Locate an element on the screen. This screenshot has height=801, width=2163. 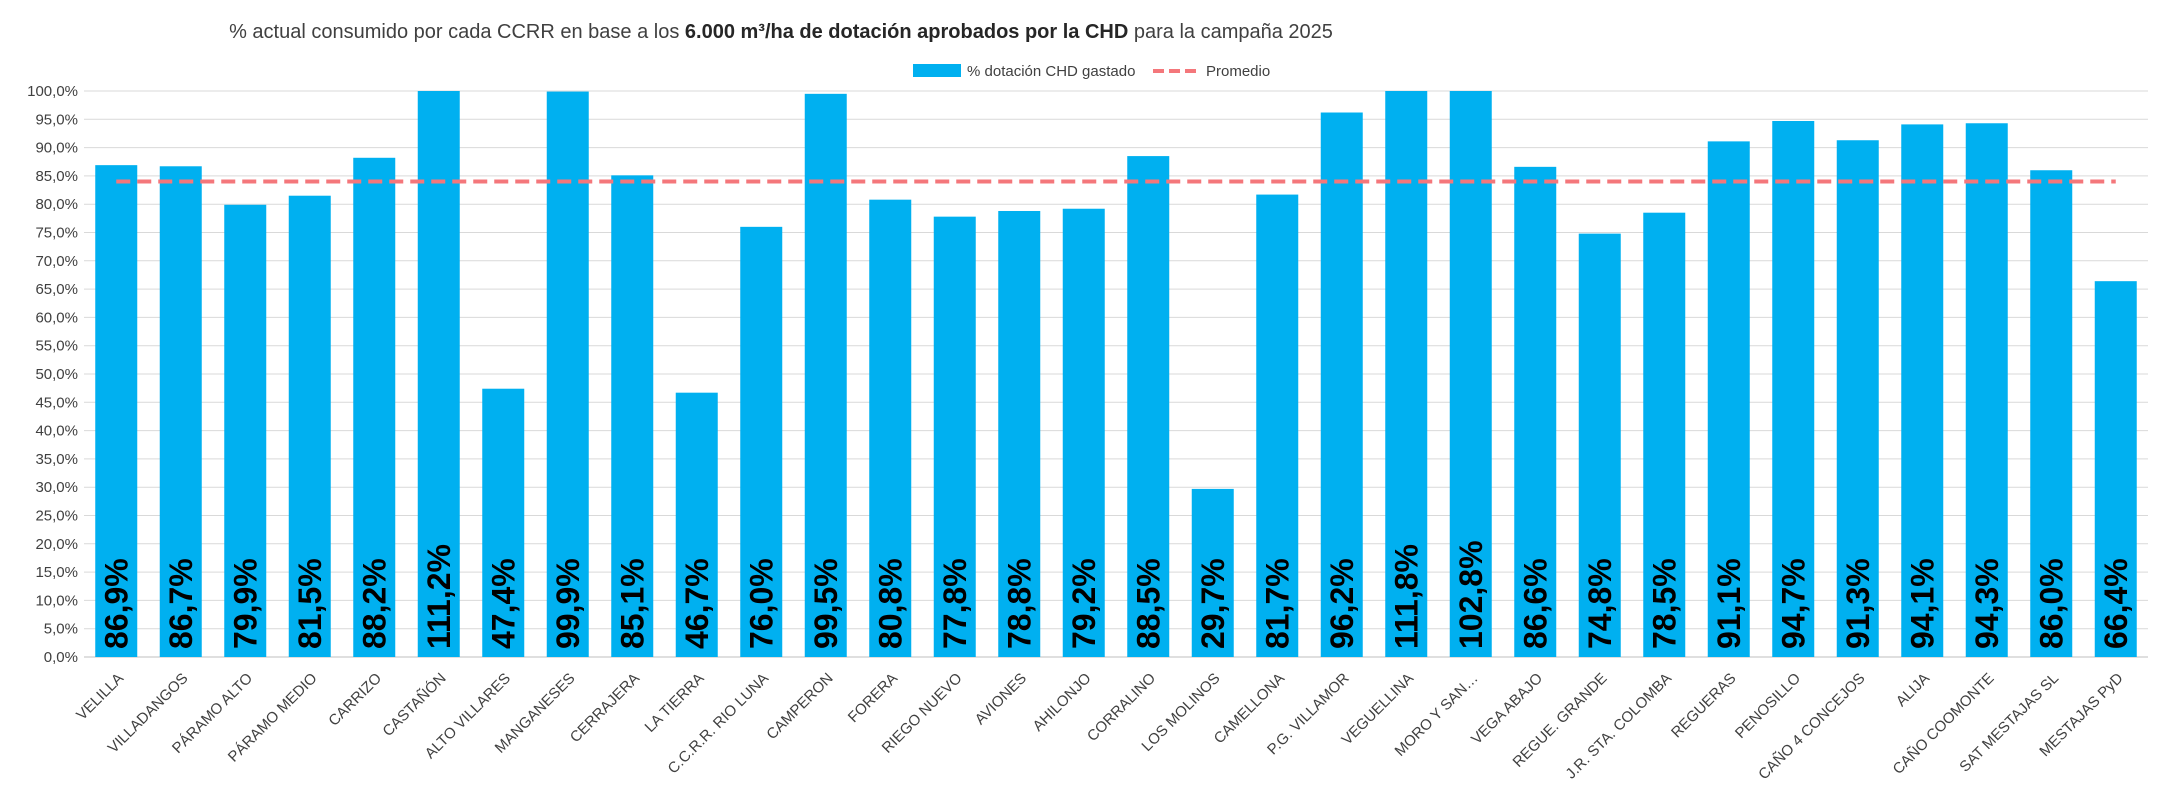
data-label: 91,1% is located at coordinates (1729, 603).